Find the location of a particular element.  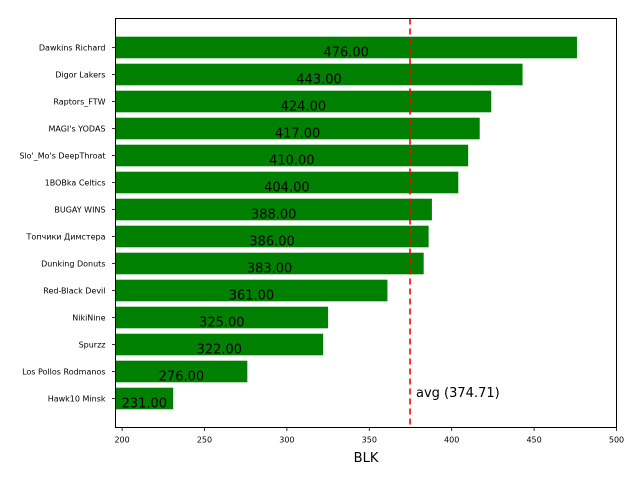

x-axis: 200 250 300 350 400 450 500 is located at coordinates (369, 436).